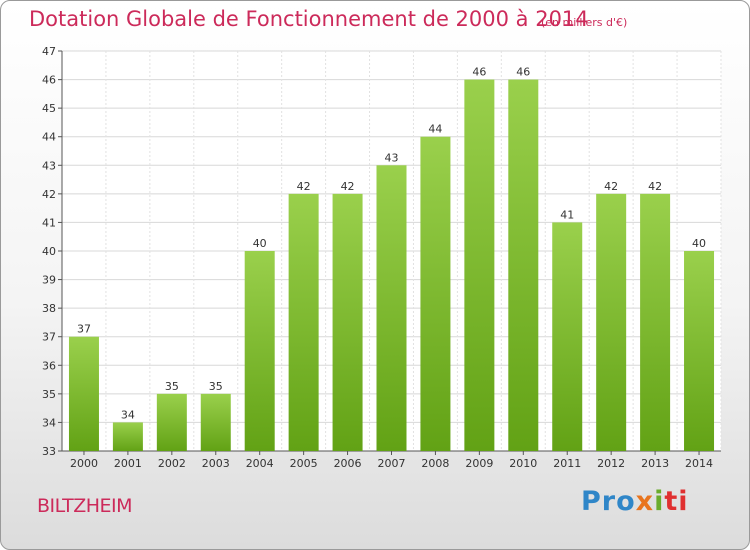 The height and width of the screenshot is (550, 750). I want to click on x-tick-label: 2003, so click(216, 463).